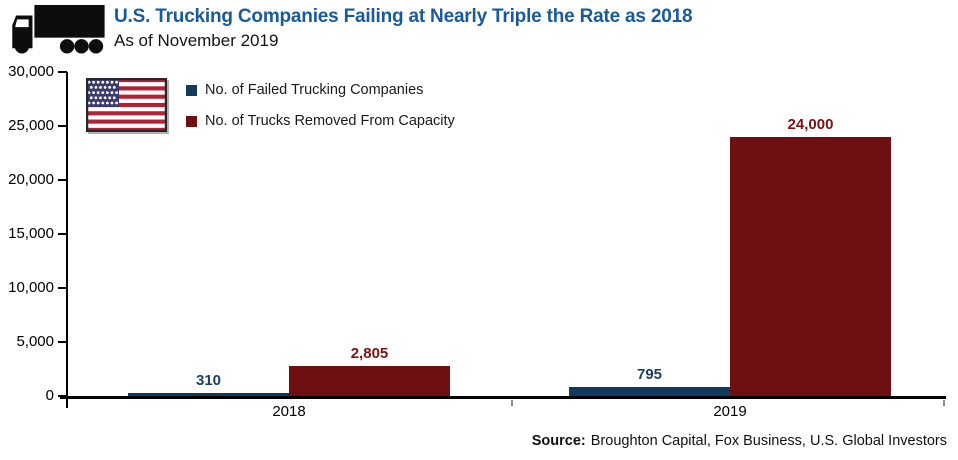 Image resolution: width=958 pixels, height=460 pixels. Describe the element at coordinates (649, 391) in the screenshot. I see `bar-2019-failed-companies` at that location.